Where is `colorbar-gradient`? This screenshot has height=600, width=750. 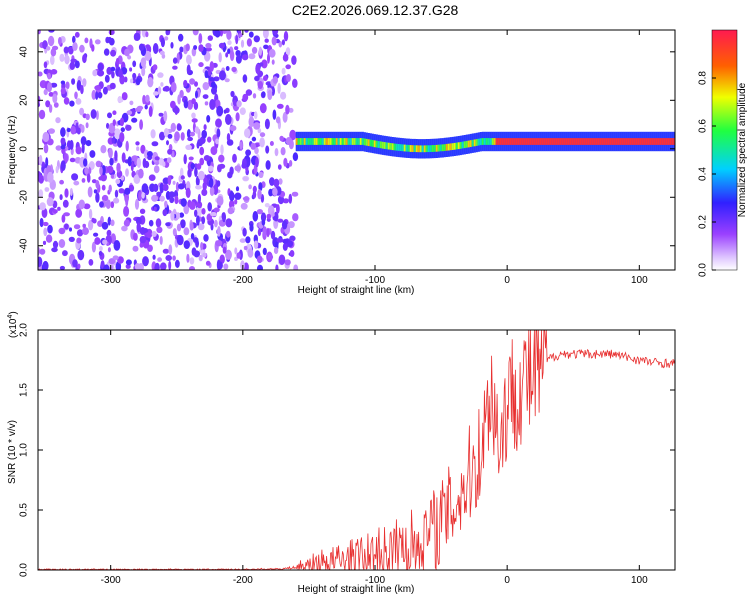 colorbar-gradient is located at coordinates (724, 150).